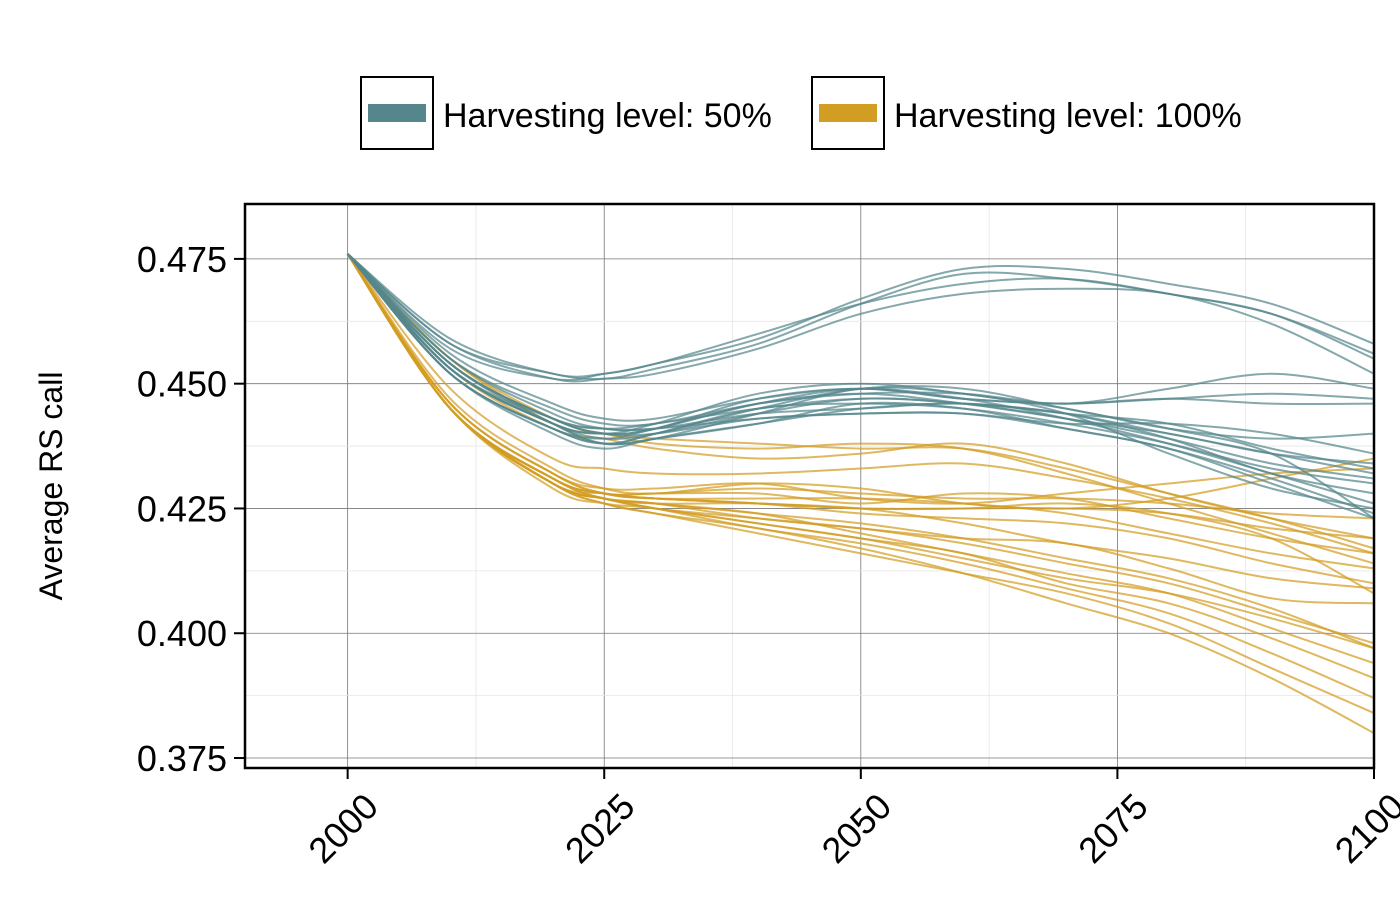 This screenshot has height=900, width=1400. I want to click on legend-entry-100: Harvesting level: 100%, so click(1026, 113).